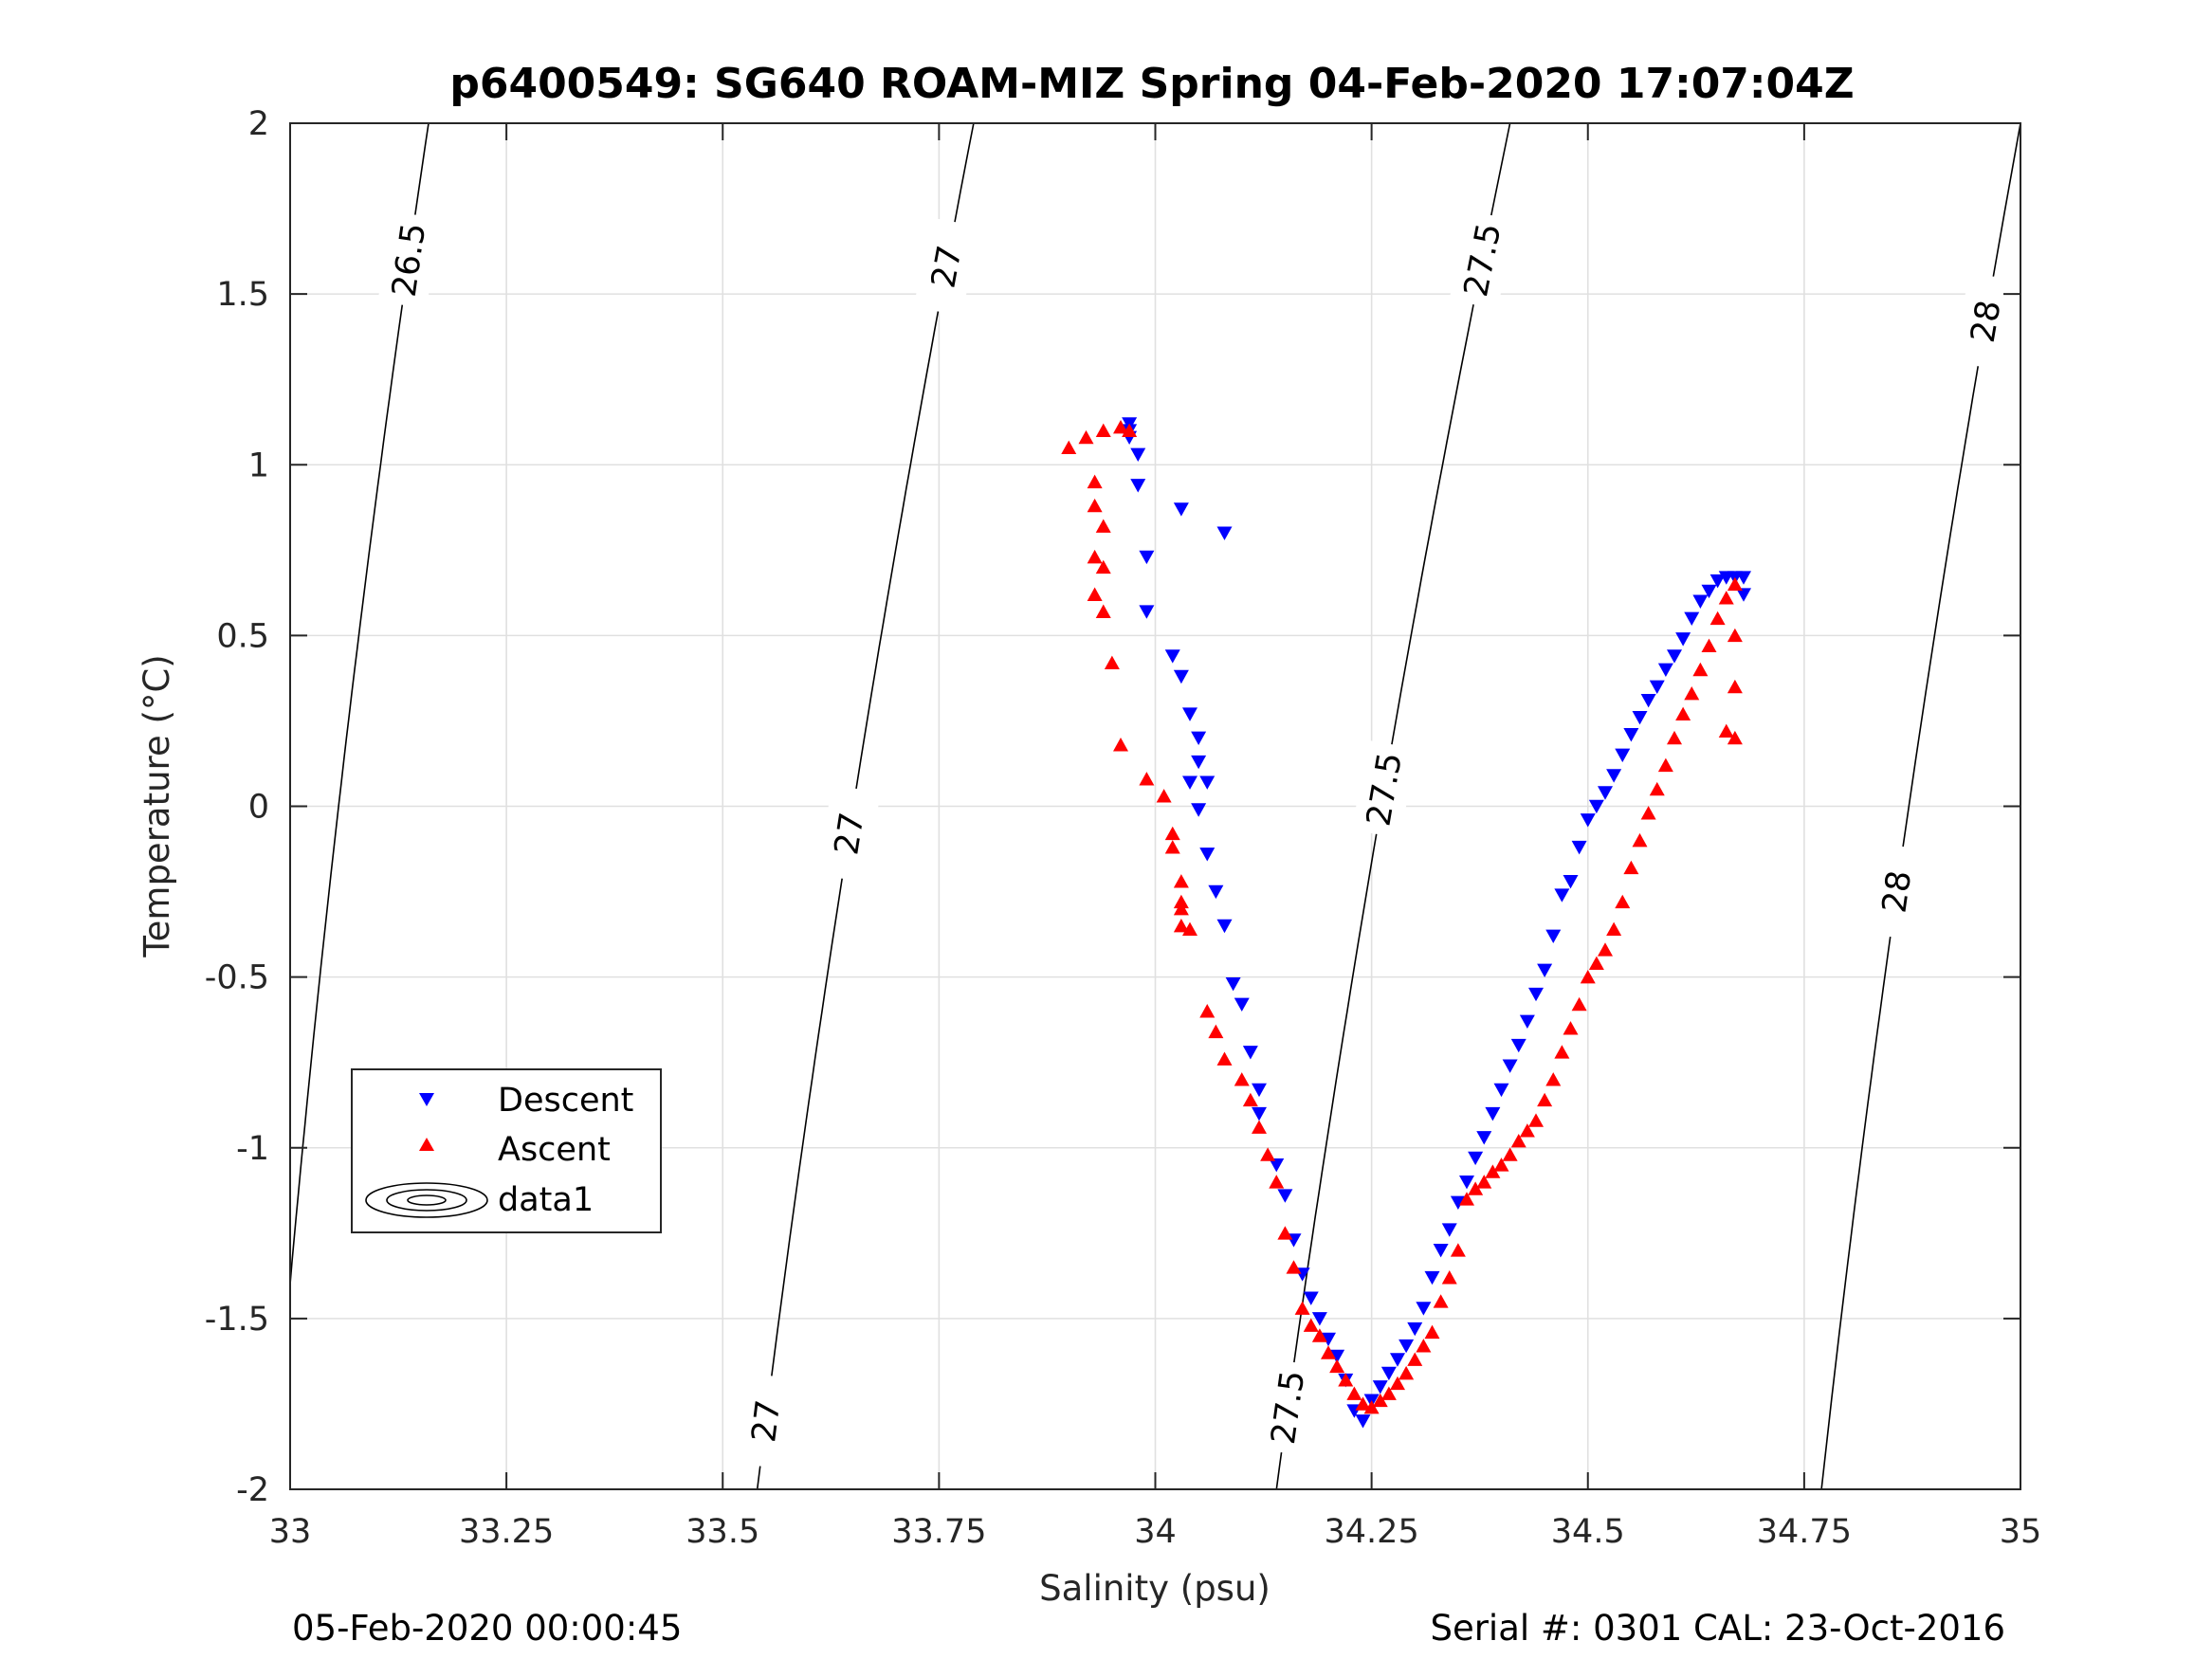 The height and width of the screenshot is (1659, 2212). I want to click on legend: Descent Ascent data1, so click(506, 1150).